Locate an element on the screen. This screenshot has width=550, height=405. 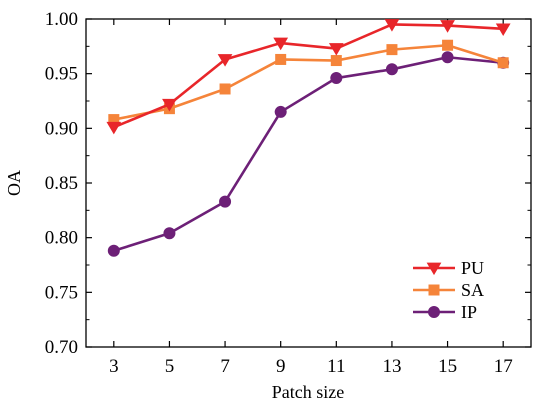
y-tick-label: 0.80 is located at coordinates (61, 238).